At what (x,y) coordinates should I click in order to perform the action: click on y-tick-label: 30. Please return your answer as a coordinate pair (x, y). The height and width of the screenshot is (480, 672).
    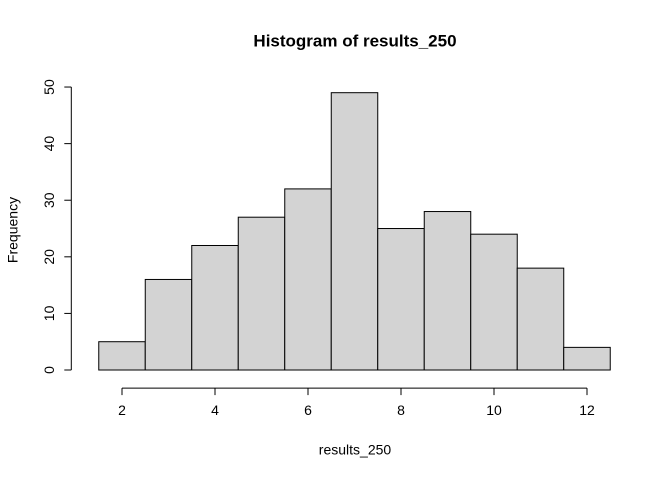
    Looking at the image, I should click on (49, 200).